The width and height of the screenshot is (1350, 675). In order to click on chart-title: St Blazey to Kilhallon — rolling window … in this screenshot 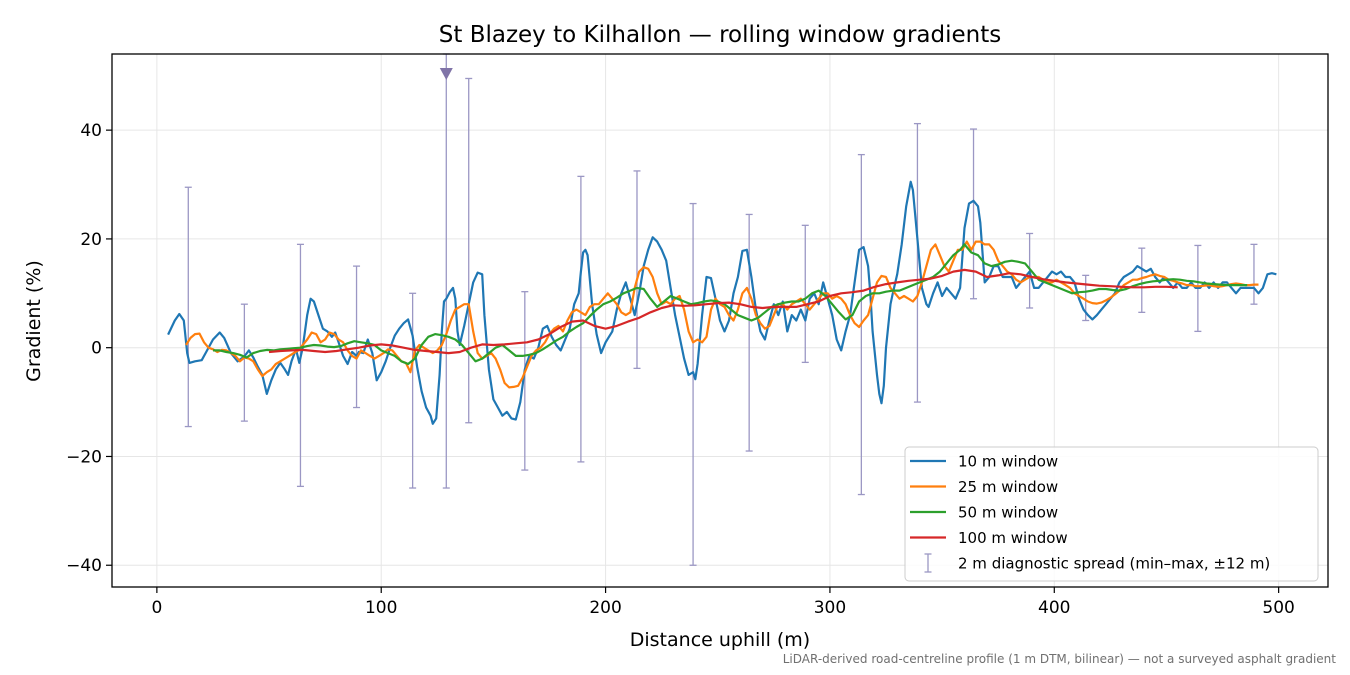, I will do `click(720, 35)`.